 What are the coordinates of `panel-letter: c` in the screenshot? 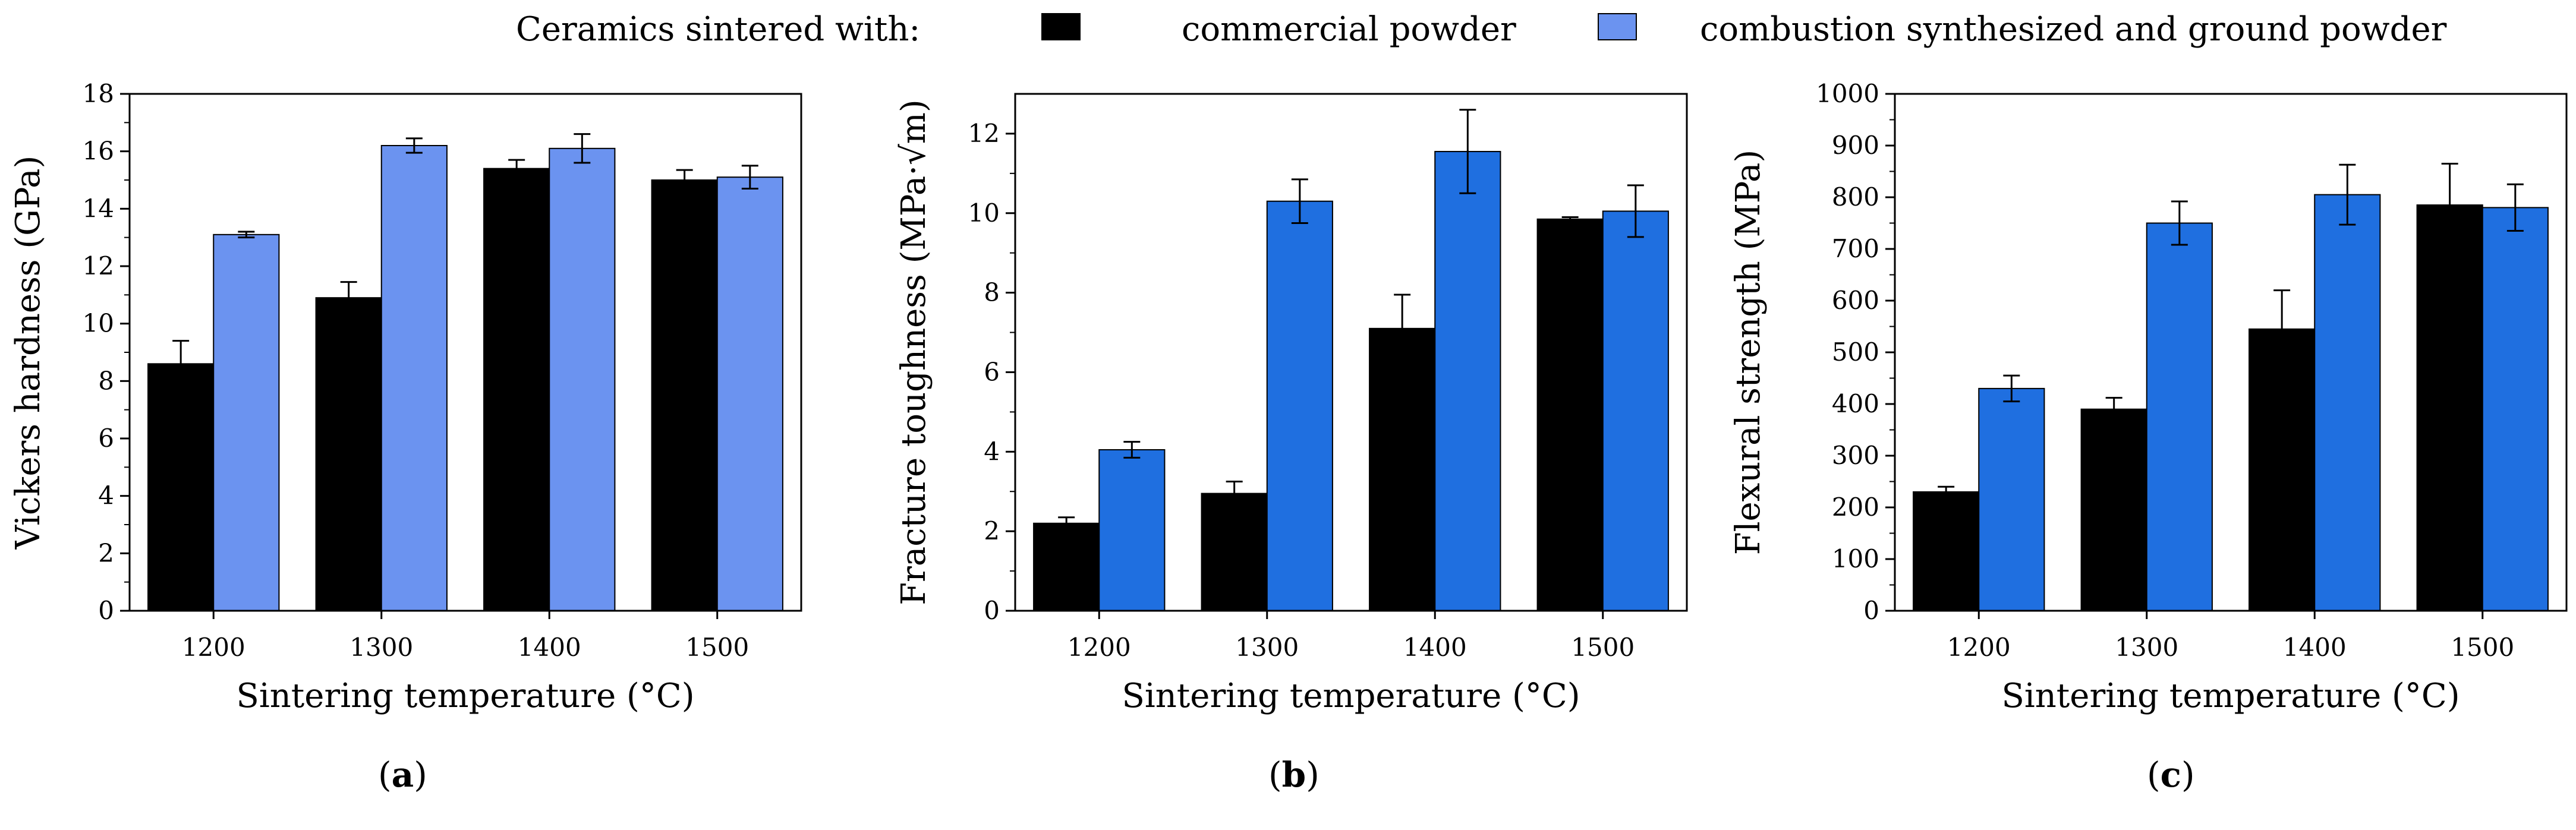 It's located at (2170, 775).